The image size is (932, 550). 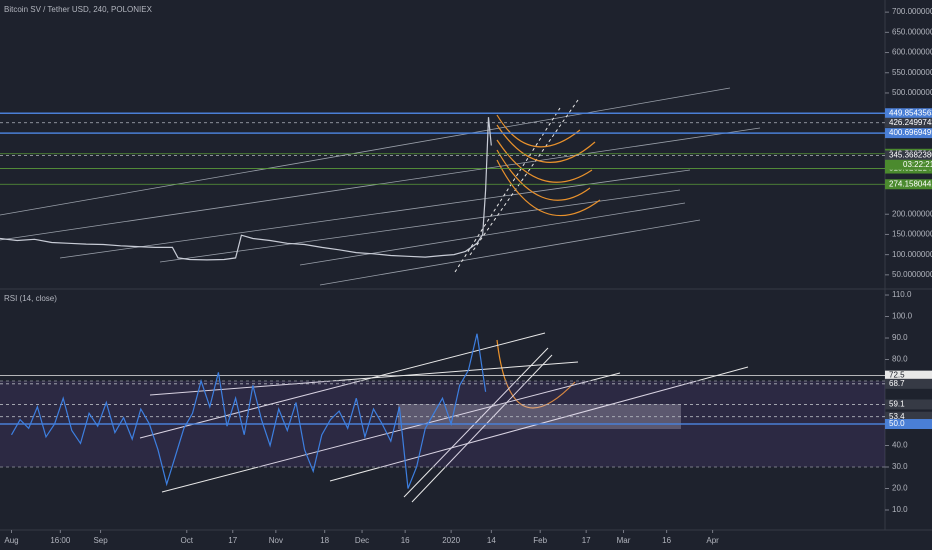 I want to click on level-label: 426.24997434, so click(x=910, y=122).